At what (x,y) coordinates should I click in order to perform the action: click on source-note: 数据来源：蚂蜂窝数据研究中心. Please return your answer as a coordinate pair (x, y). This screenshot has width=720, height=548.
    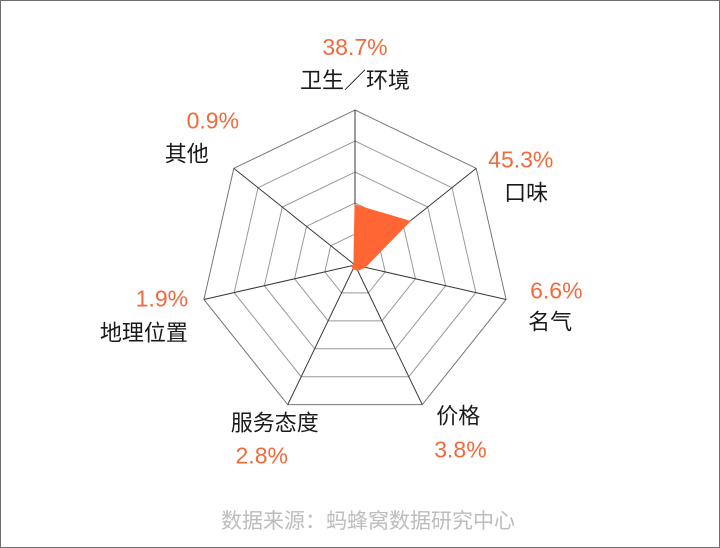
    Looking at the image, I should click on (368, 521).